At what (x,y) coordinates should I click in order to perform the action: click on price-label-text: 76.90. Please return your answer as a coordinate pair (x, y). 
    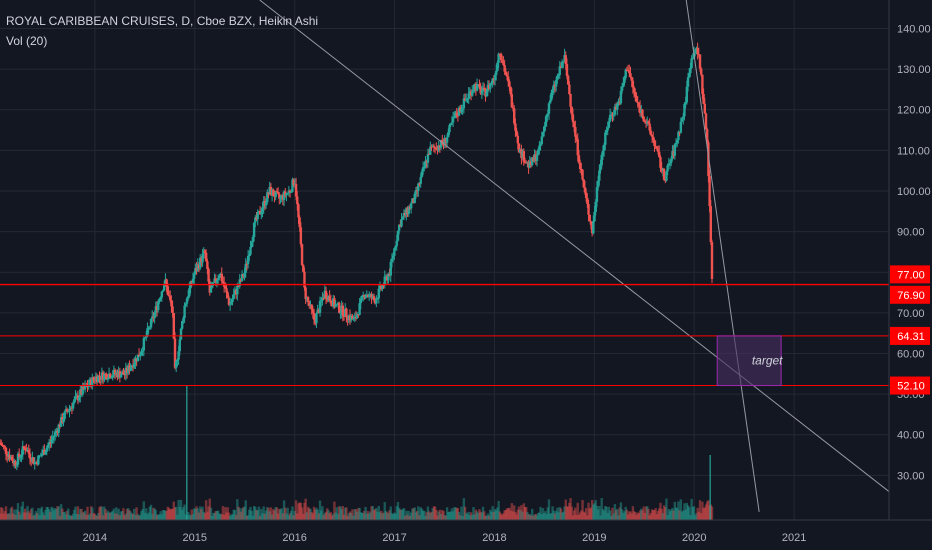
    Looking at the image, I should click on (911, 296).